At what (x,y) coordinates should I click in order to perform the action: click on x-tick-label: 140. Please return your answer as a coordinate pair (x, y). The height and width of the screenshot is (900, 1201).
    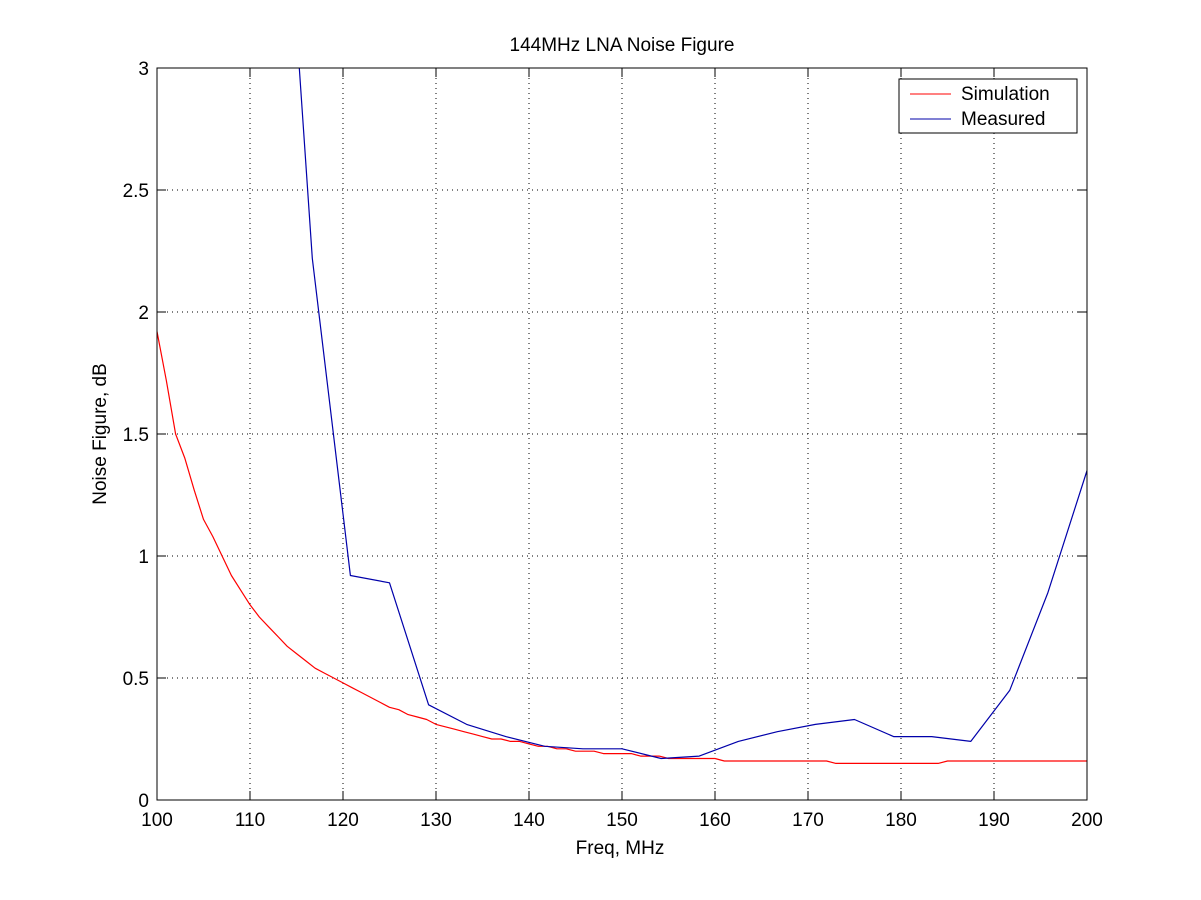
    Looking at the image, I should click on (529, 820).